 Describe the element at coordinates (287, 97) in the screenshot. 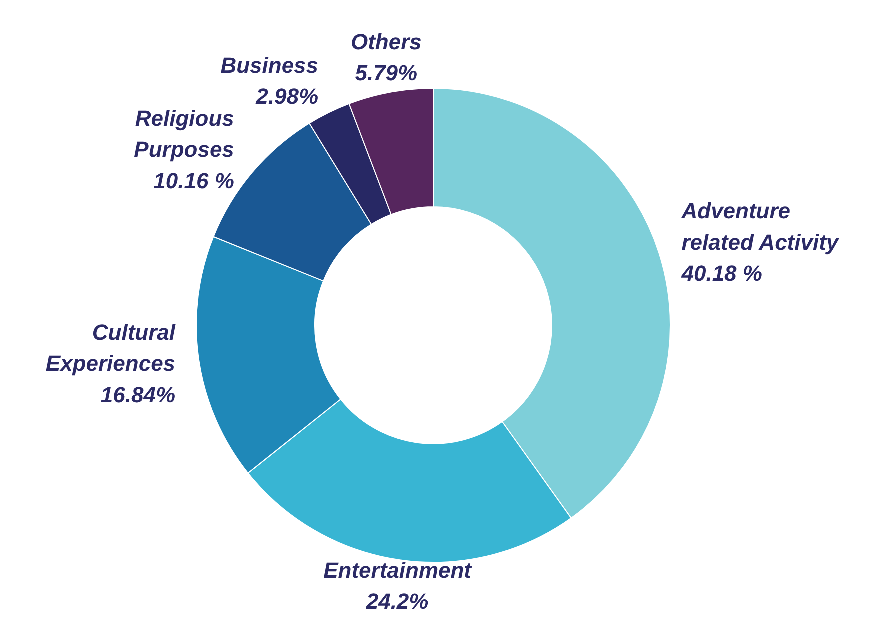

I see `data-label: 2.98%` at that location.